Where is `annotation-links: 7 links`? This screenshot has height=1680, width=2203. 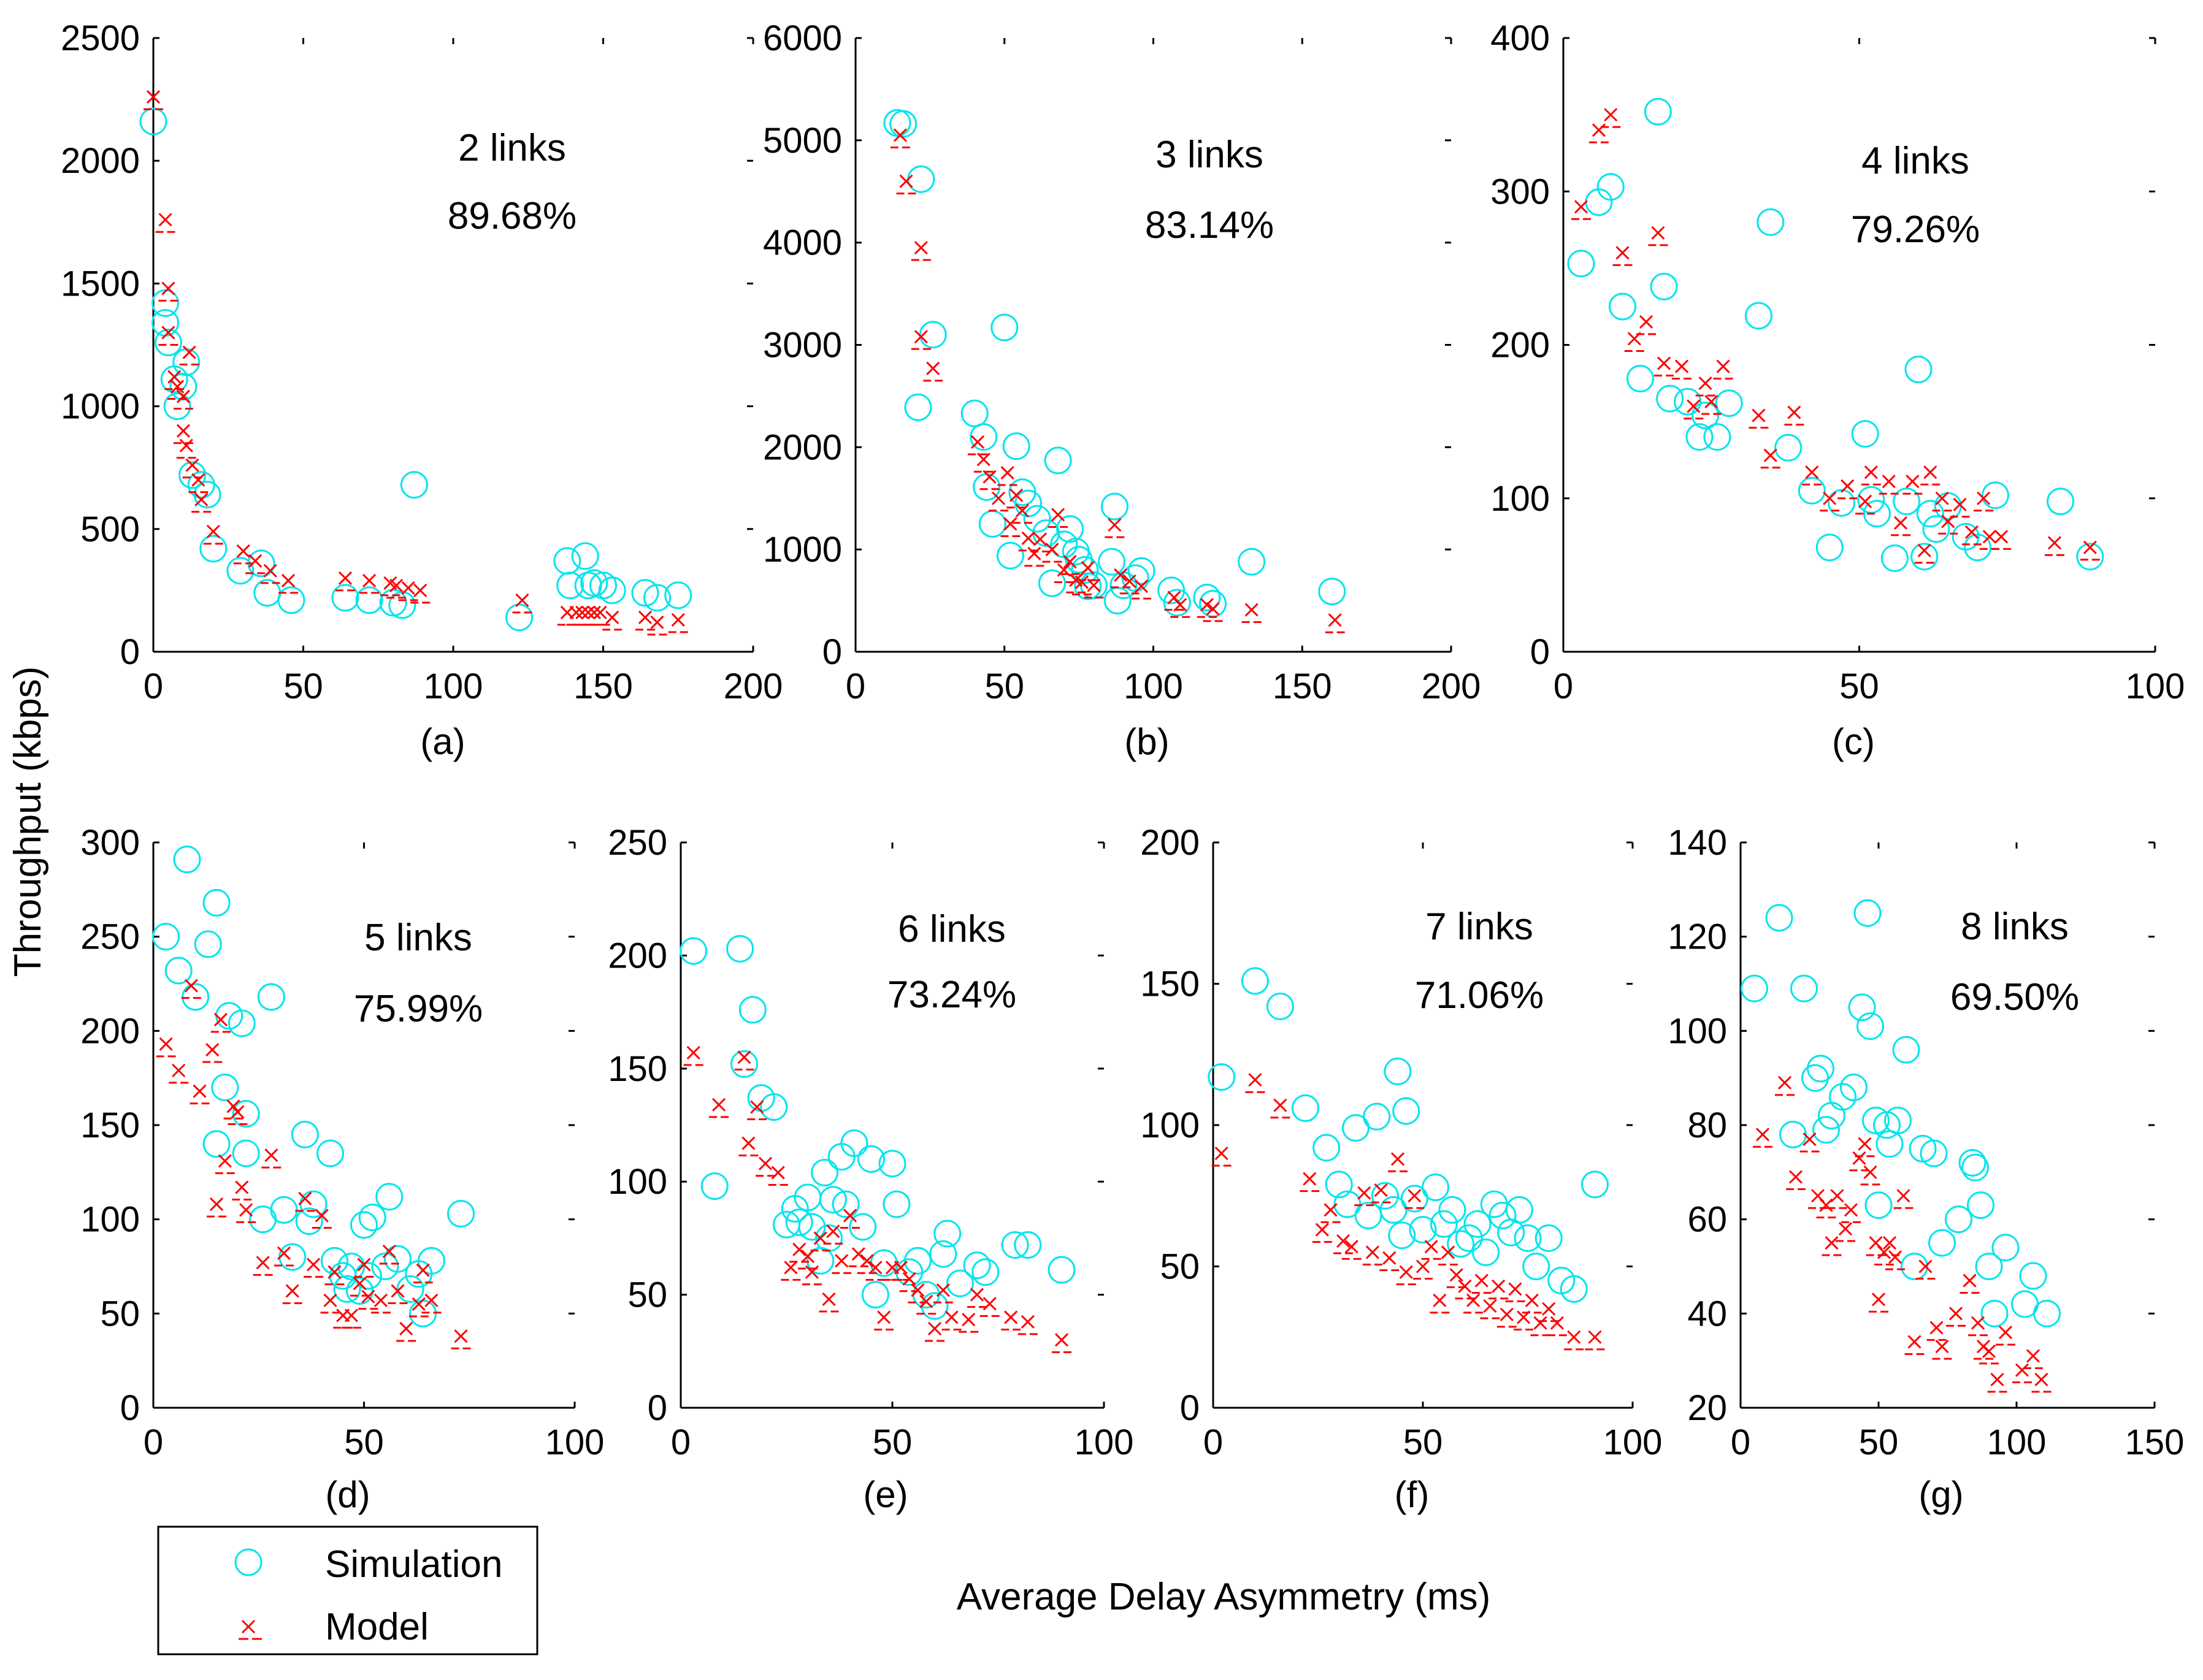 annotation-links: 7 links is located at coordinates (1479, 927).